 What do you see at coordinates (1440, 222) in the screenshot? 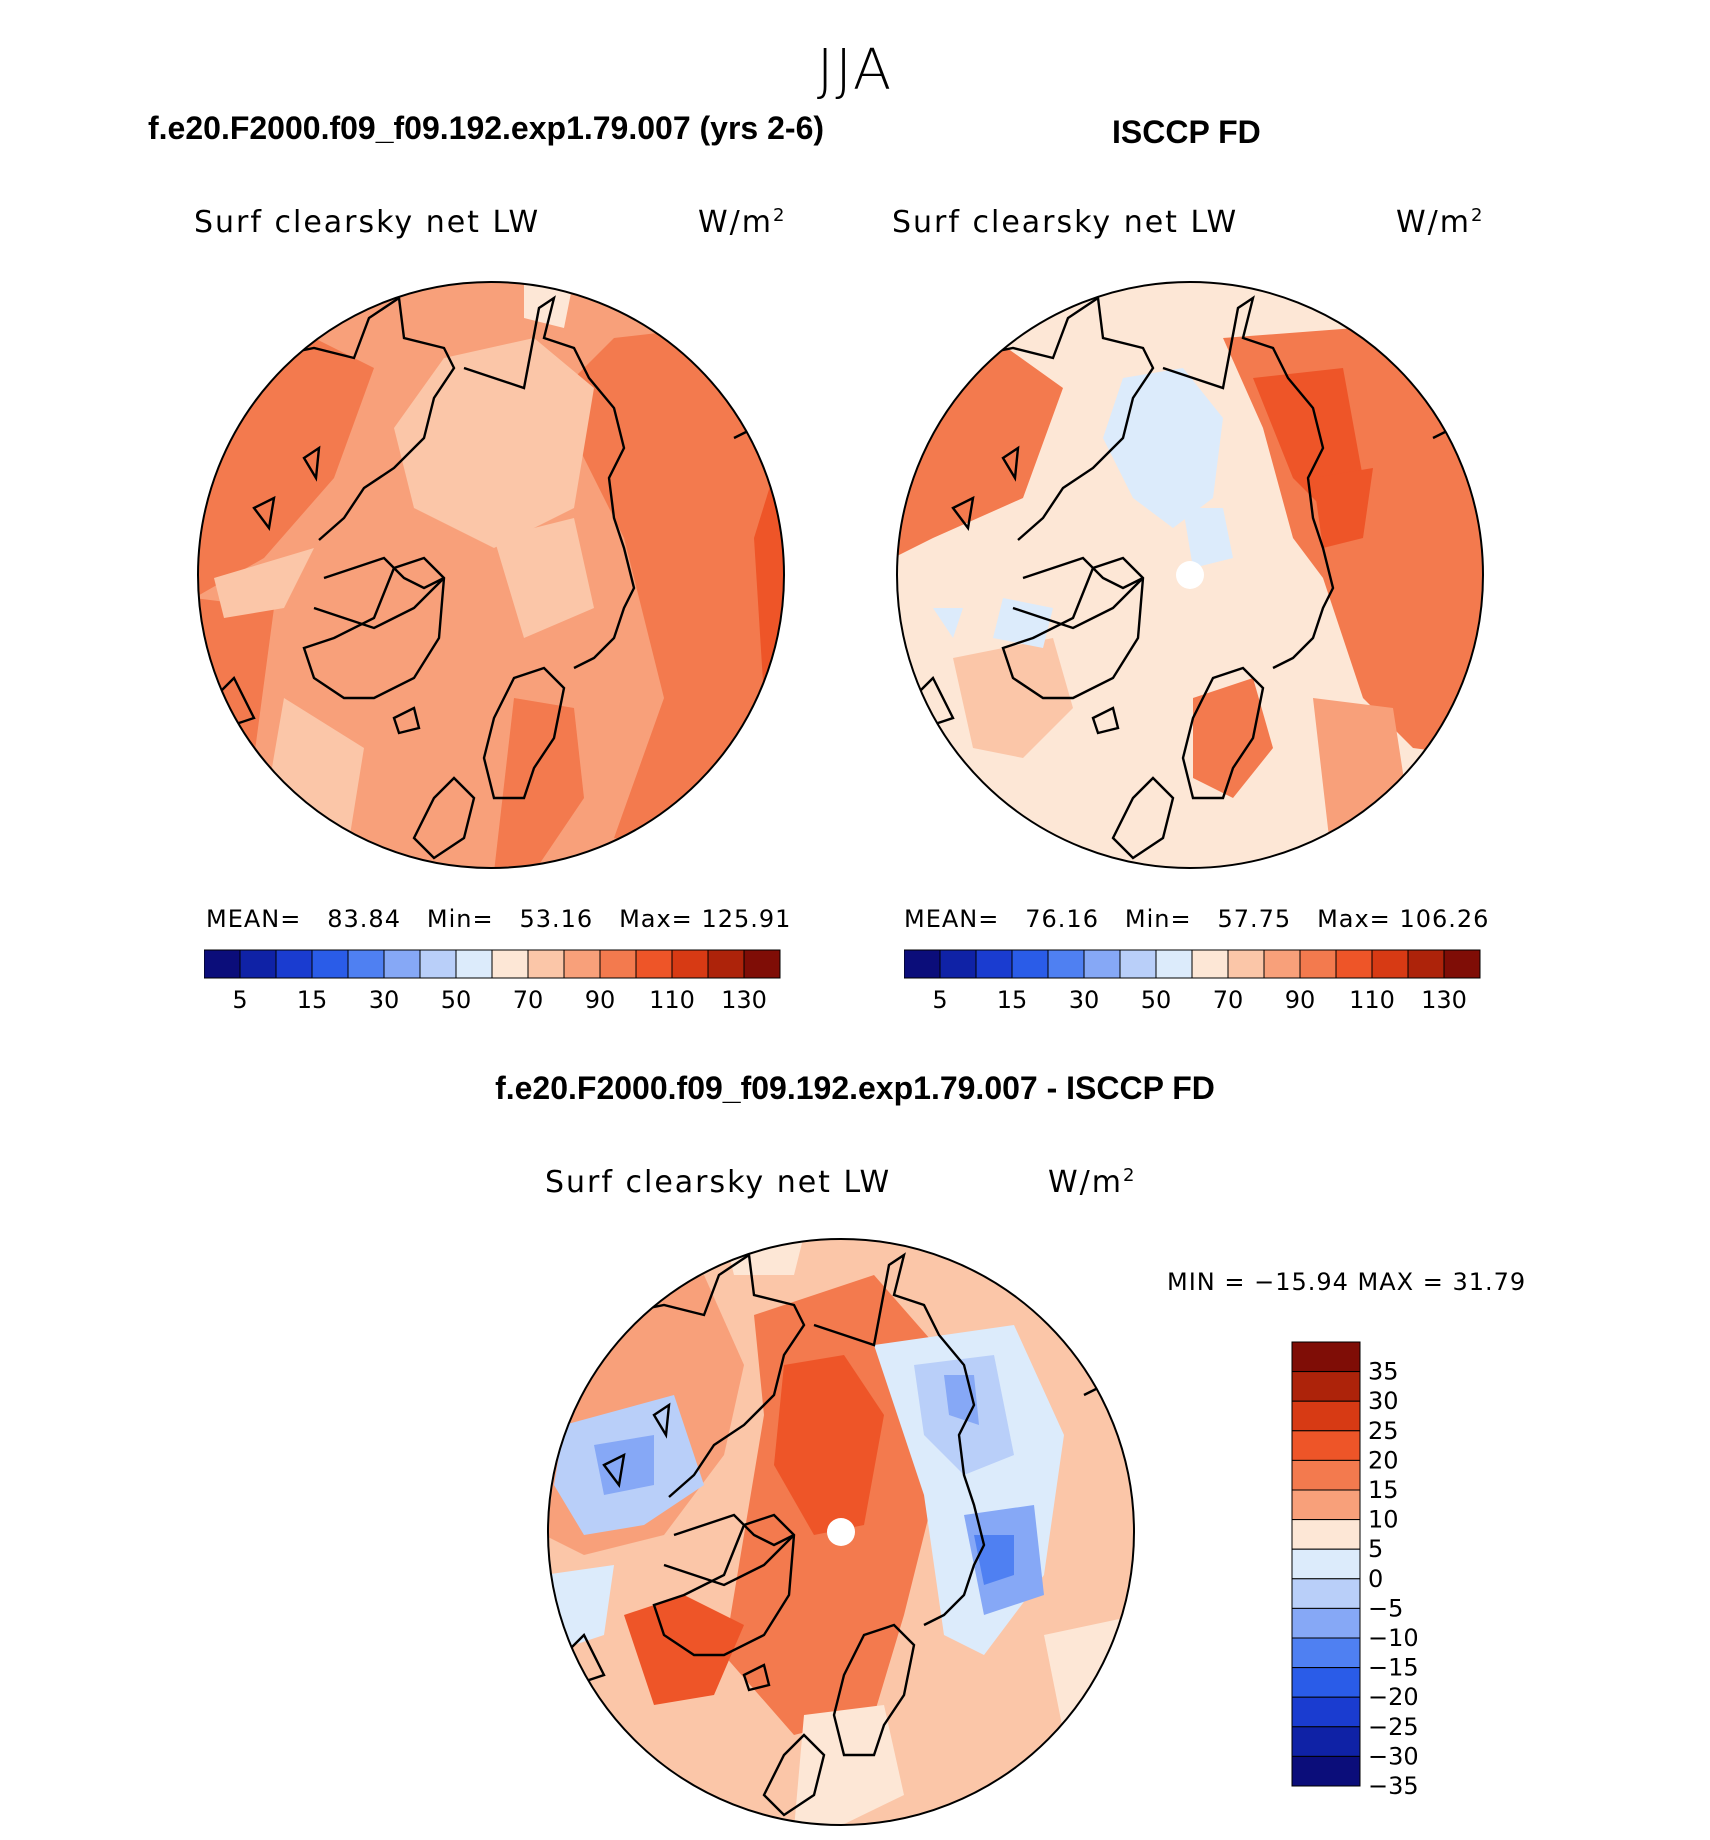
I see `panel-2-units: W/m2` at bounding box center [1440, 222].